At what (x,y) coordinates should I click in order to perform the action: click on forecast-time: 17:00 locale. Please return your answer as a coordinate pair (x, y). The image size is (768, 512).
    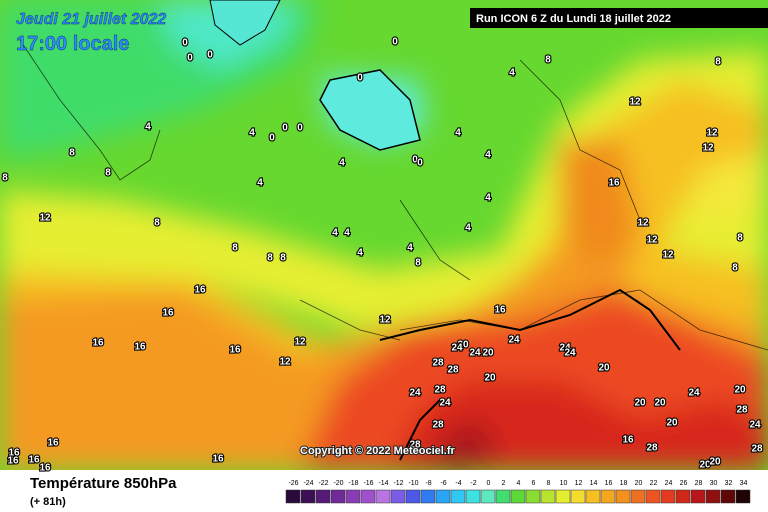
    Looking at the image, I should click on (72, 44).